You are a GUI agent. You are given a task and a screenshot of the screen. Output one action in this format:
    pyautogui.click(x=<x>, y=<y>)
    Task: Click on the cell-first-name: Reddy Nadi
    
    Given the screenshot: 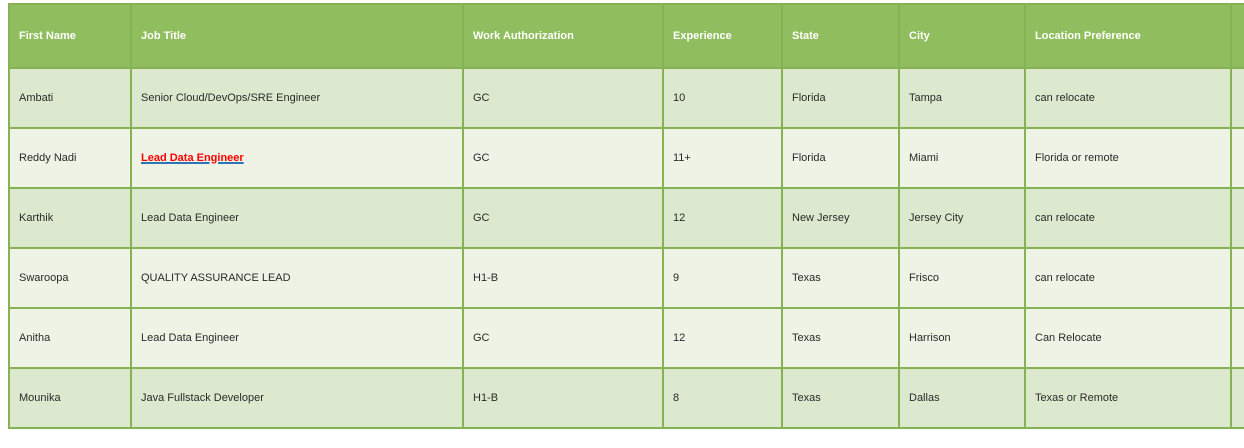 What is the action you would take?
    pyautogui.click(x=70, y=158)
    